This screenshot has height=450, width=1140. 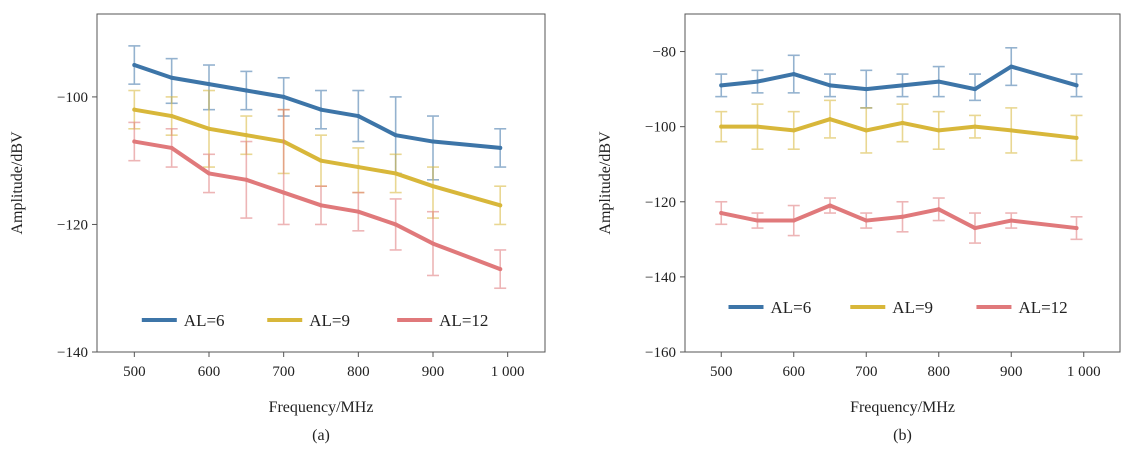 I want to click on x-tick-label: 1 000, so click(x=508, y=372).